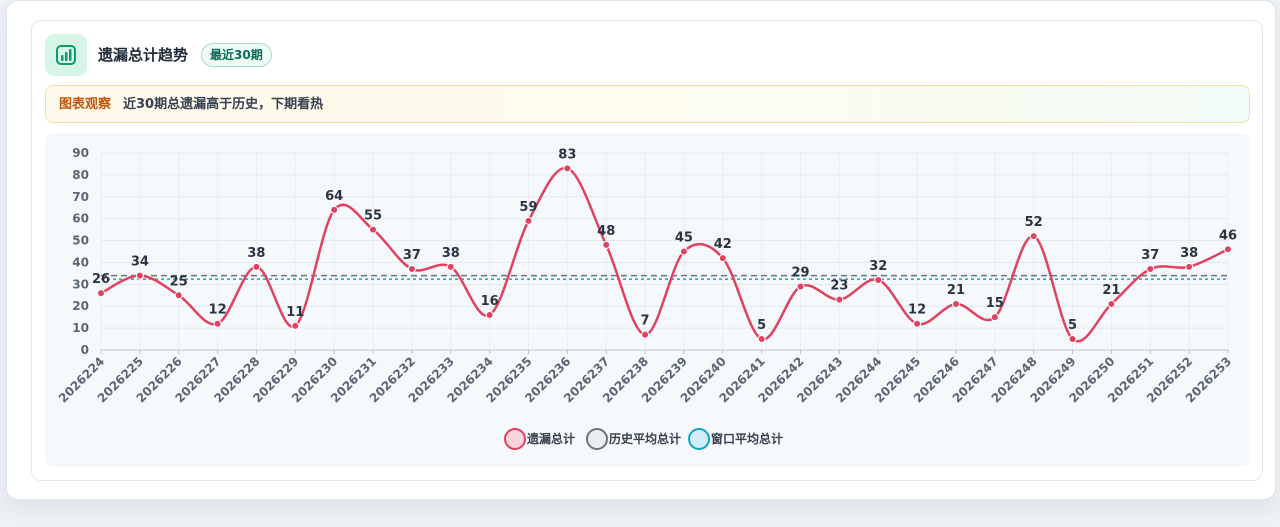 The width and height of the screenshot is (1280, 527). I want to click on data-label: 23, so click(839, 286).